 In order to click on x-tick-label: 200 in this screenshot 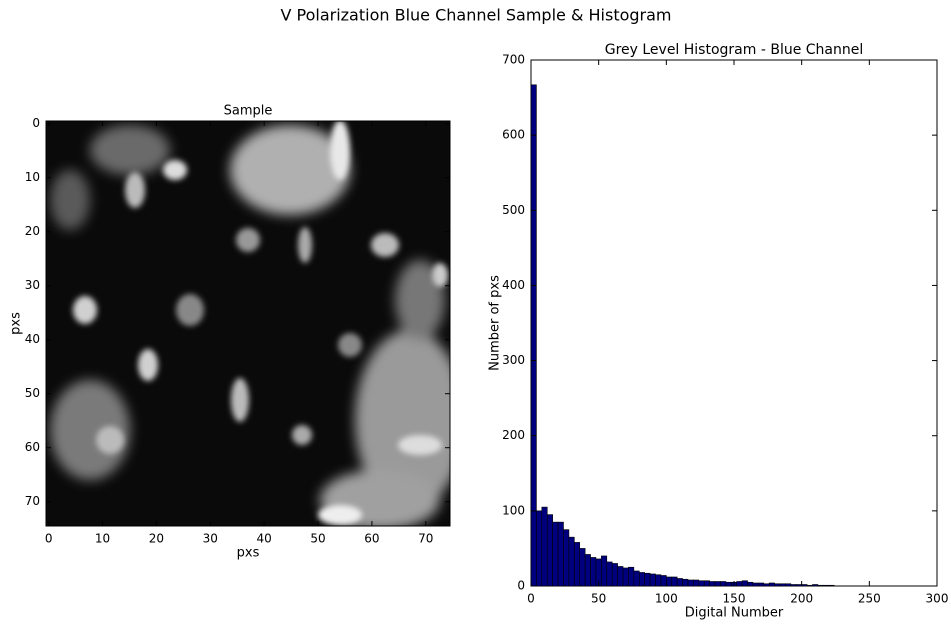, I will do `click(801, 599)`.